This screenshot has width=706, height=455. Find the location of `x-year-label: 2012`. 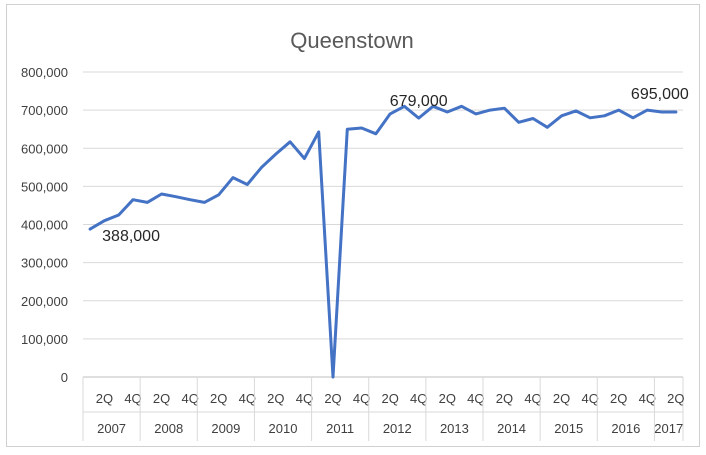

x-year-label: 2012 is located at coordinates (397, 428).